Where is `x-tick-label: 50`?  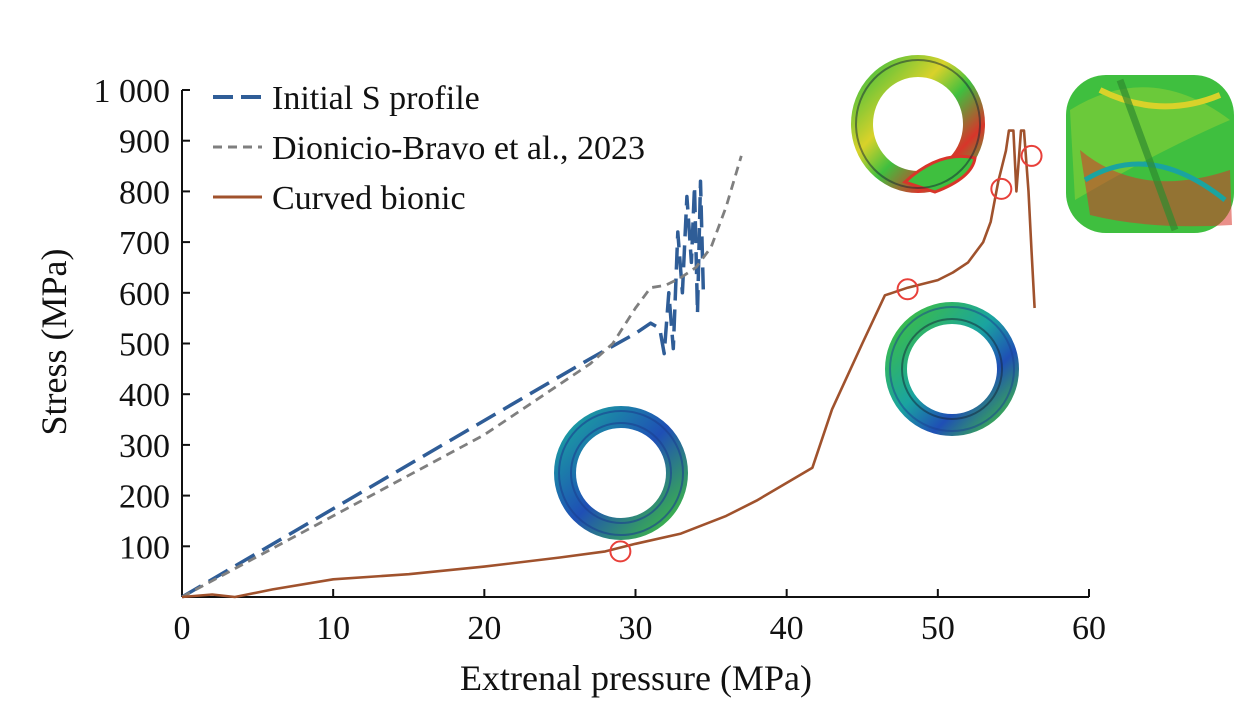 x-tick-label: 50 is located at coordinates (938, 628).